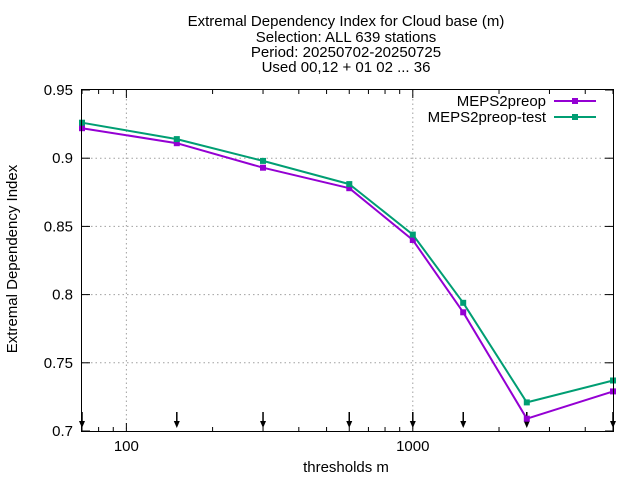  I want to click on y-axis-label: Extremal Dependency Index, so click(12, 258).